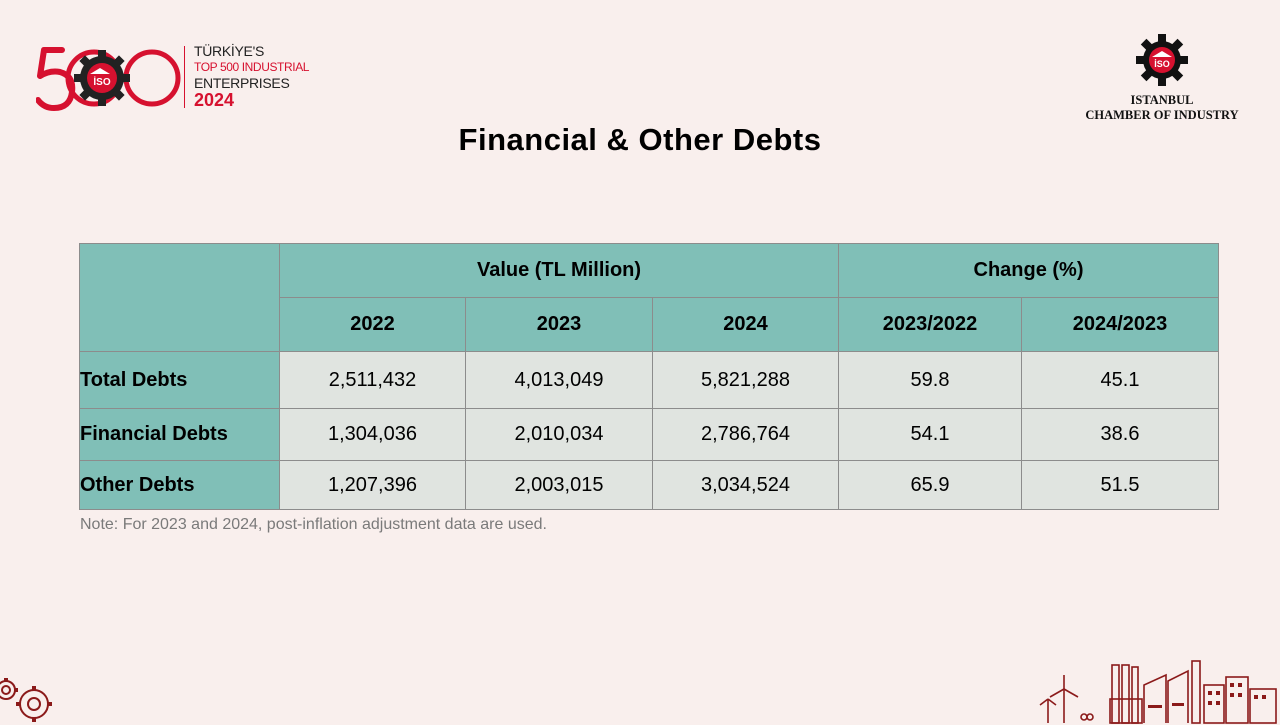 This screenshot has width=1280, height=725. Describe the element at coordinates (184, 77) in the screenshot. I see `logo-divider` at that location.